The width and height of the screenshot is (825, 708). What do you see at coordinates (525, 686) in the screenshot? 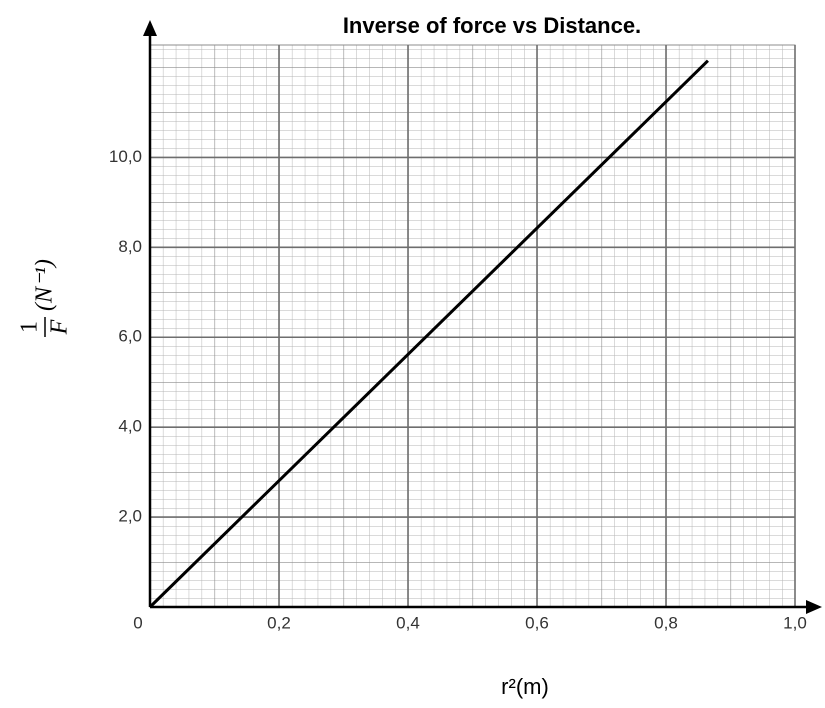
I see `x-axis-label: r²(m)` at bounding box center [525, 686].